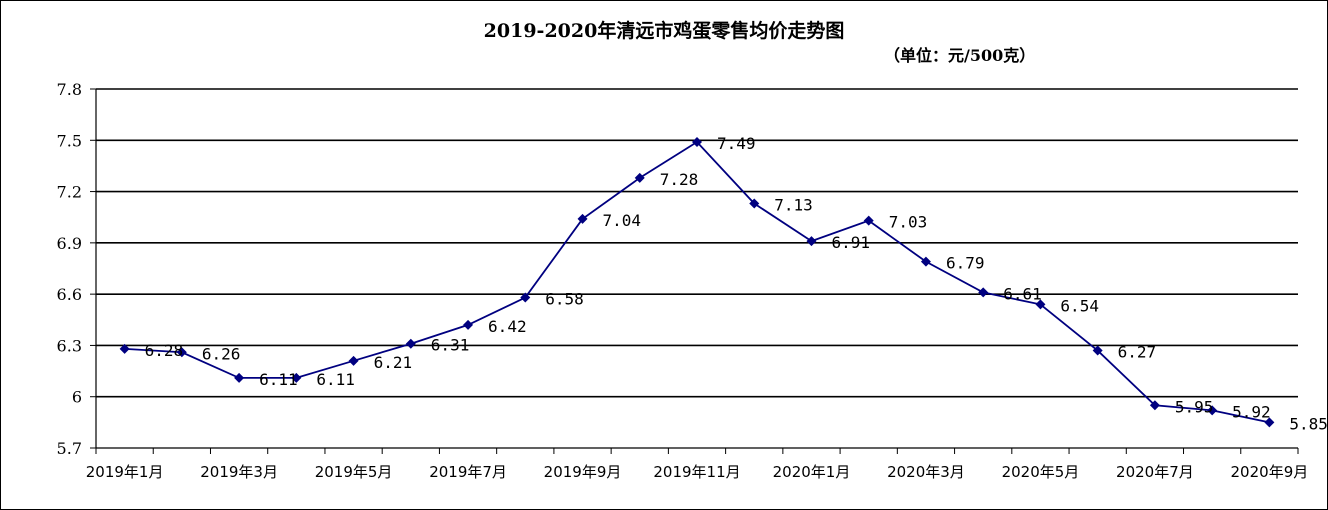 This screenshot has width=1328, height=510. What do you see at coordinates (1251, 411) in the screenshot?
I see `data-label: 5.92` at bounding box center [1251, 411].